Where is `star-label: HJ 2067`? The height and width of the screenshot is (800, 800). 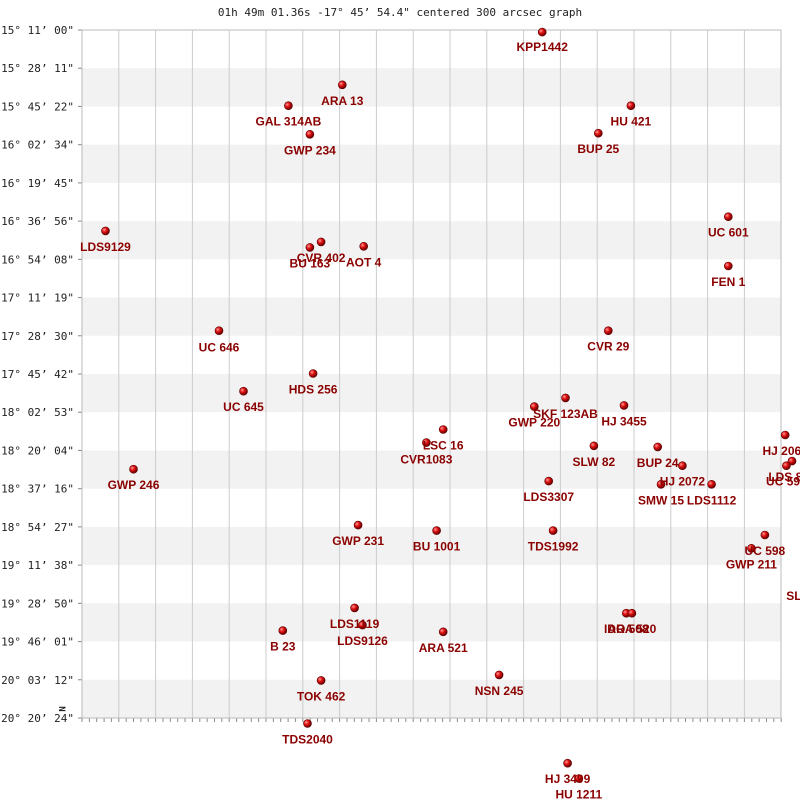
star-label: HJ 2067 is located at coordinates (781, 451).